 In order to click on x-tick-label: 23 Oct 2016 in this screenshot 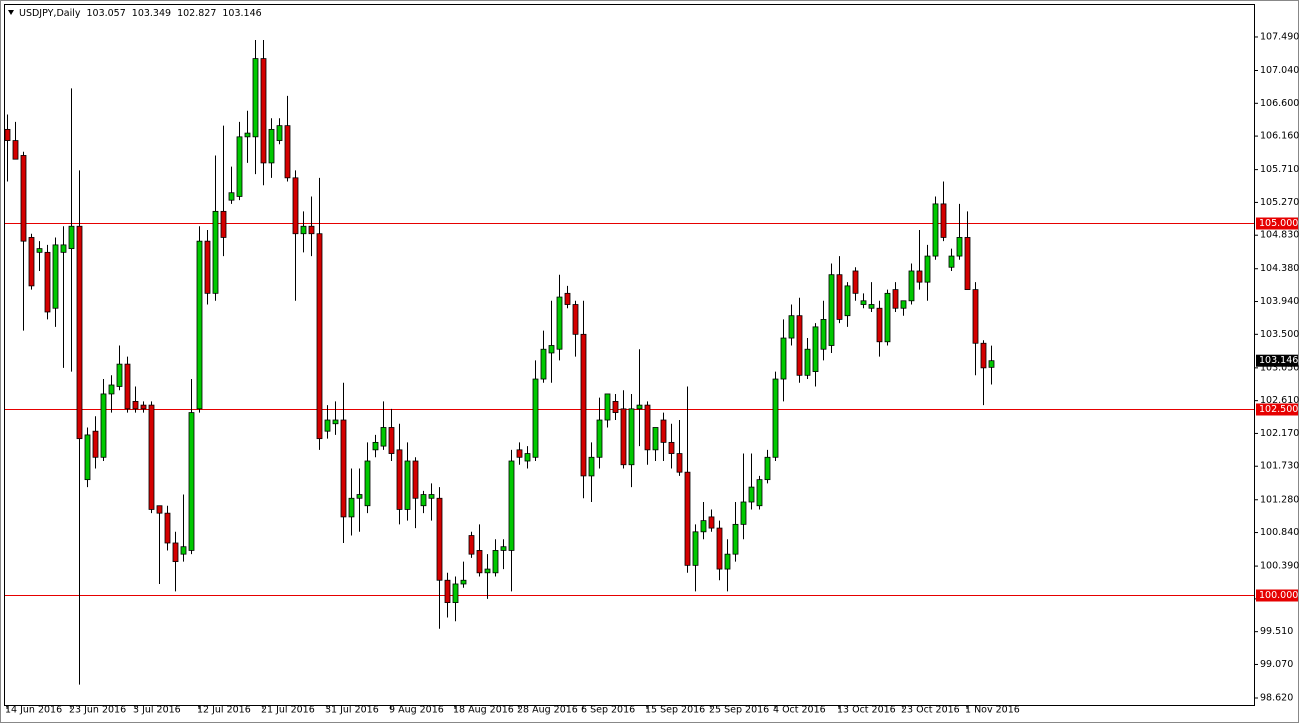, I will do `click(930, 710)`.